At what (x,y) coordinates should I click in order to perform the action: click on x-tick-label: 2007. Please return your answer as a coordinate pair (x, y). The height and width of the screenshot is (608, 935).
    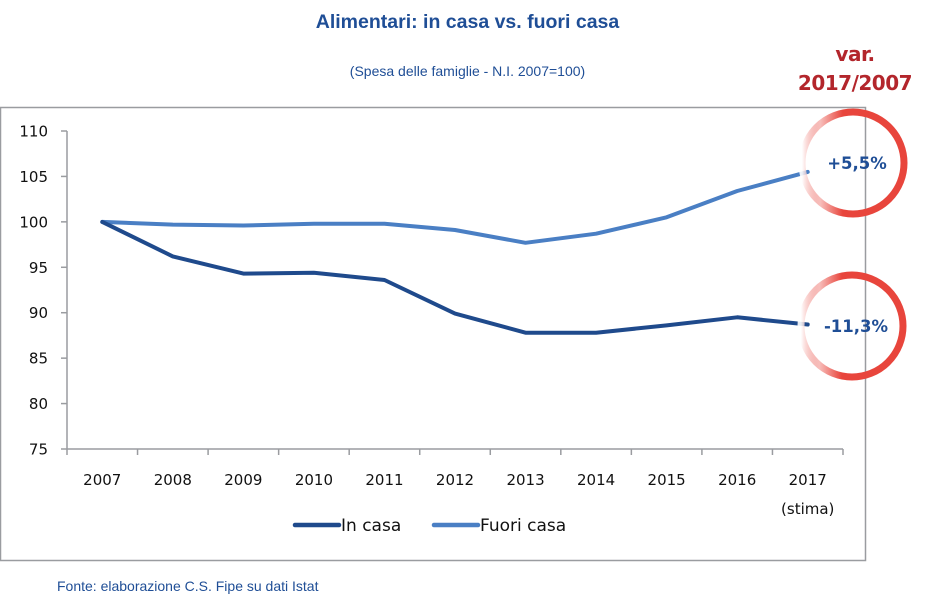
    Looking at the image, I should click on (102, 480).